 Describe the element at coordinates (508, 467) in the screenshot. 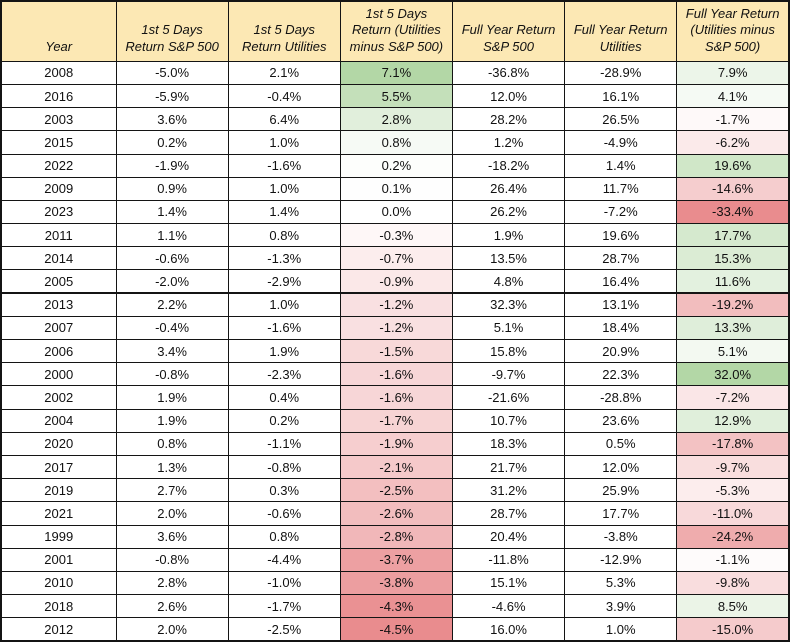

I see `value-cell: 21.7%` at that location.